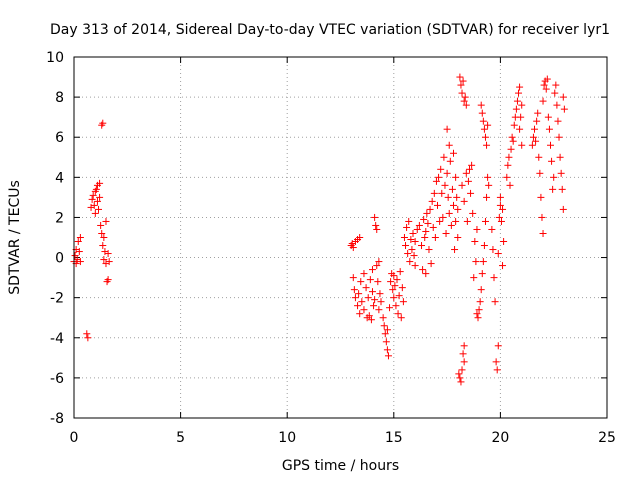 The image size is (640, 480). I want to click on y-tick-label: 2, so click(59, 218).